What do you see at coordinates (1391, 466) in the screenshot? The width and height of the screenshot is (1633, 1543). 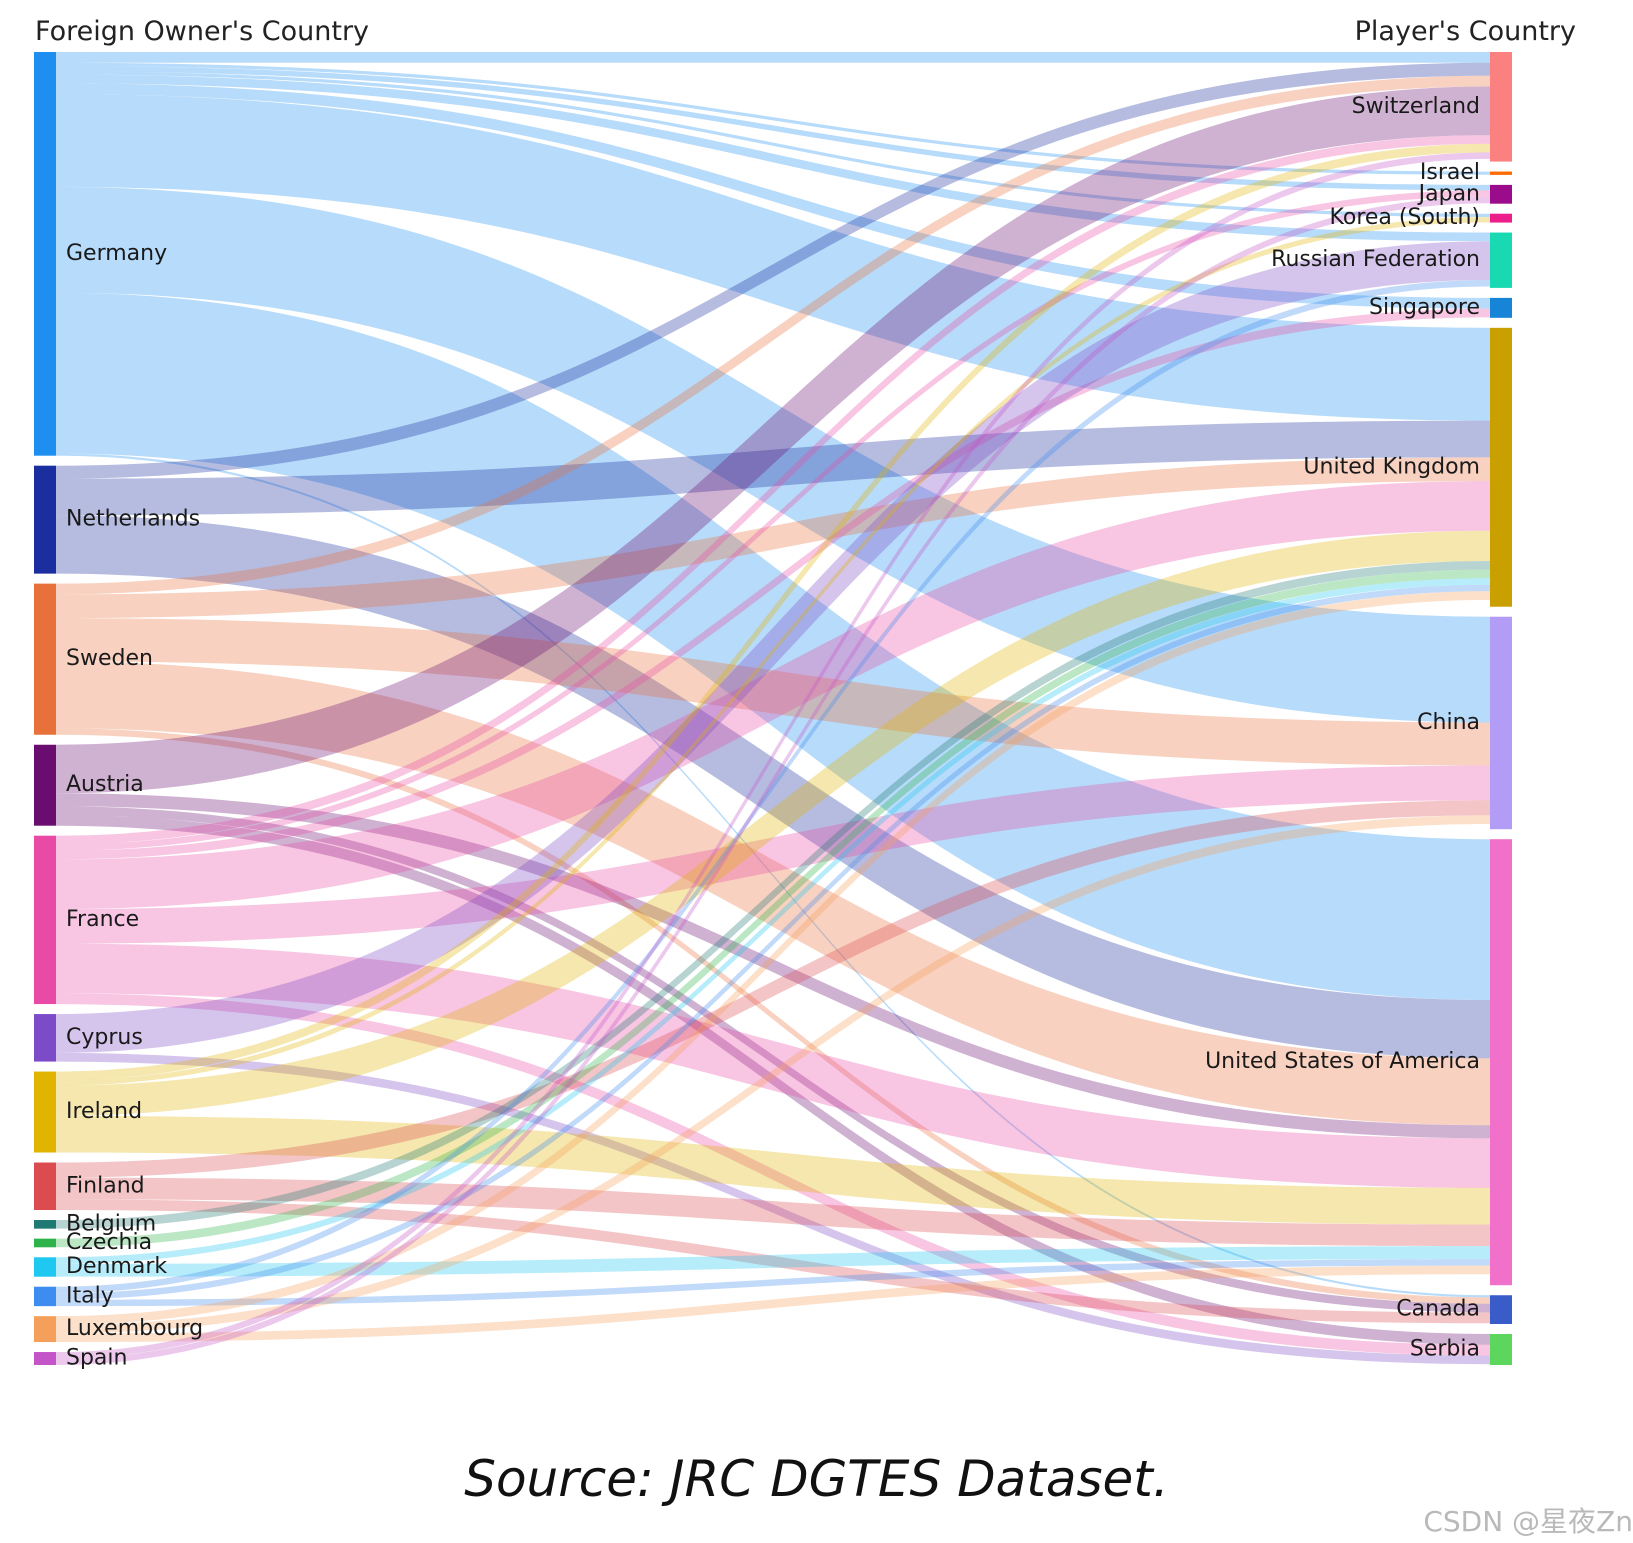 I see `target-label-united-kingdom: United Kingdom` at bounding box center [1391, 466].